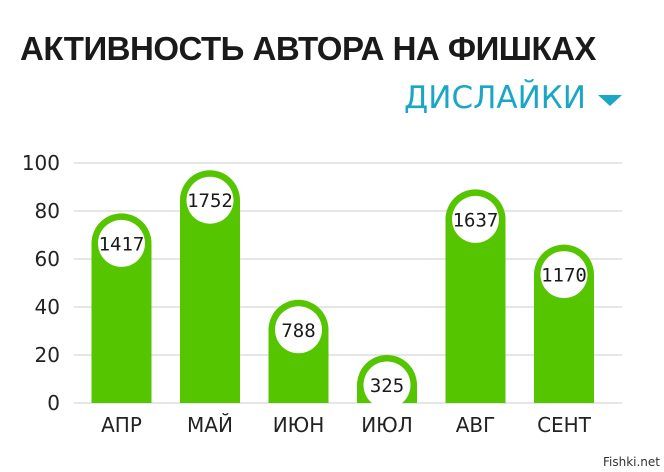 This screenshot has height=472, width=664. Describe the element at coordinates (387, 425) in the screenshot. I see `x-tick-label: ИЮЛ` at that location.